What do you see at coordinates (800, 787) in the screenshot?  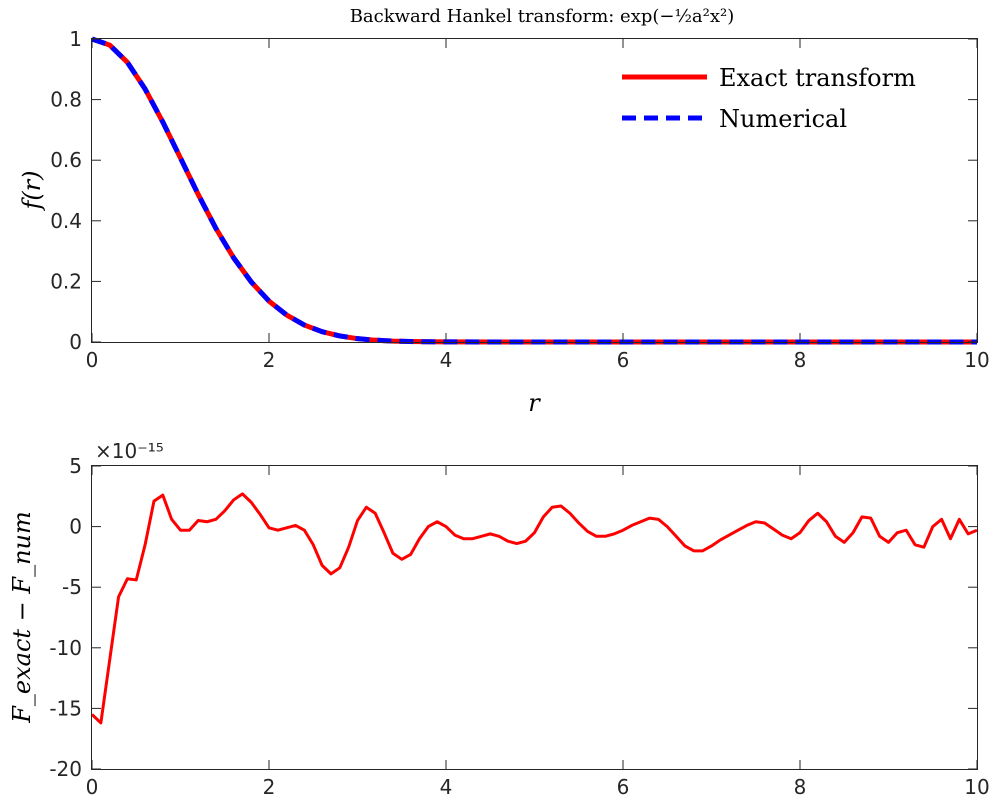 I see `bottom-x-tick-label: 8` at bounding box center [800, 787].